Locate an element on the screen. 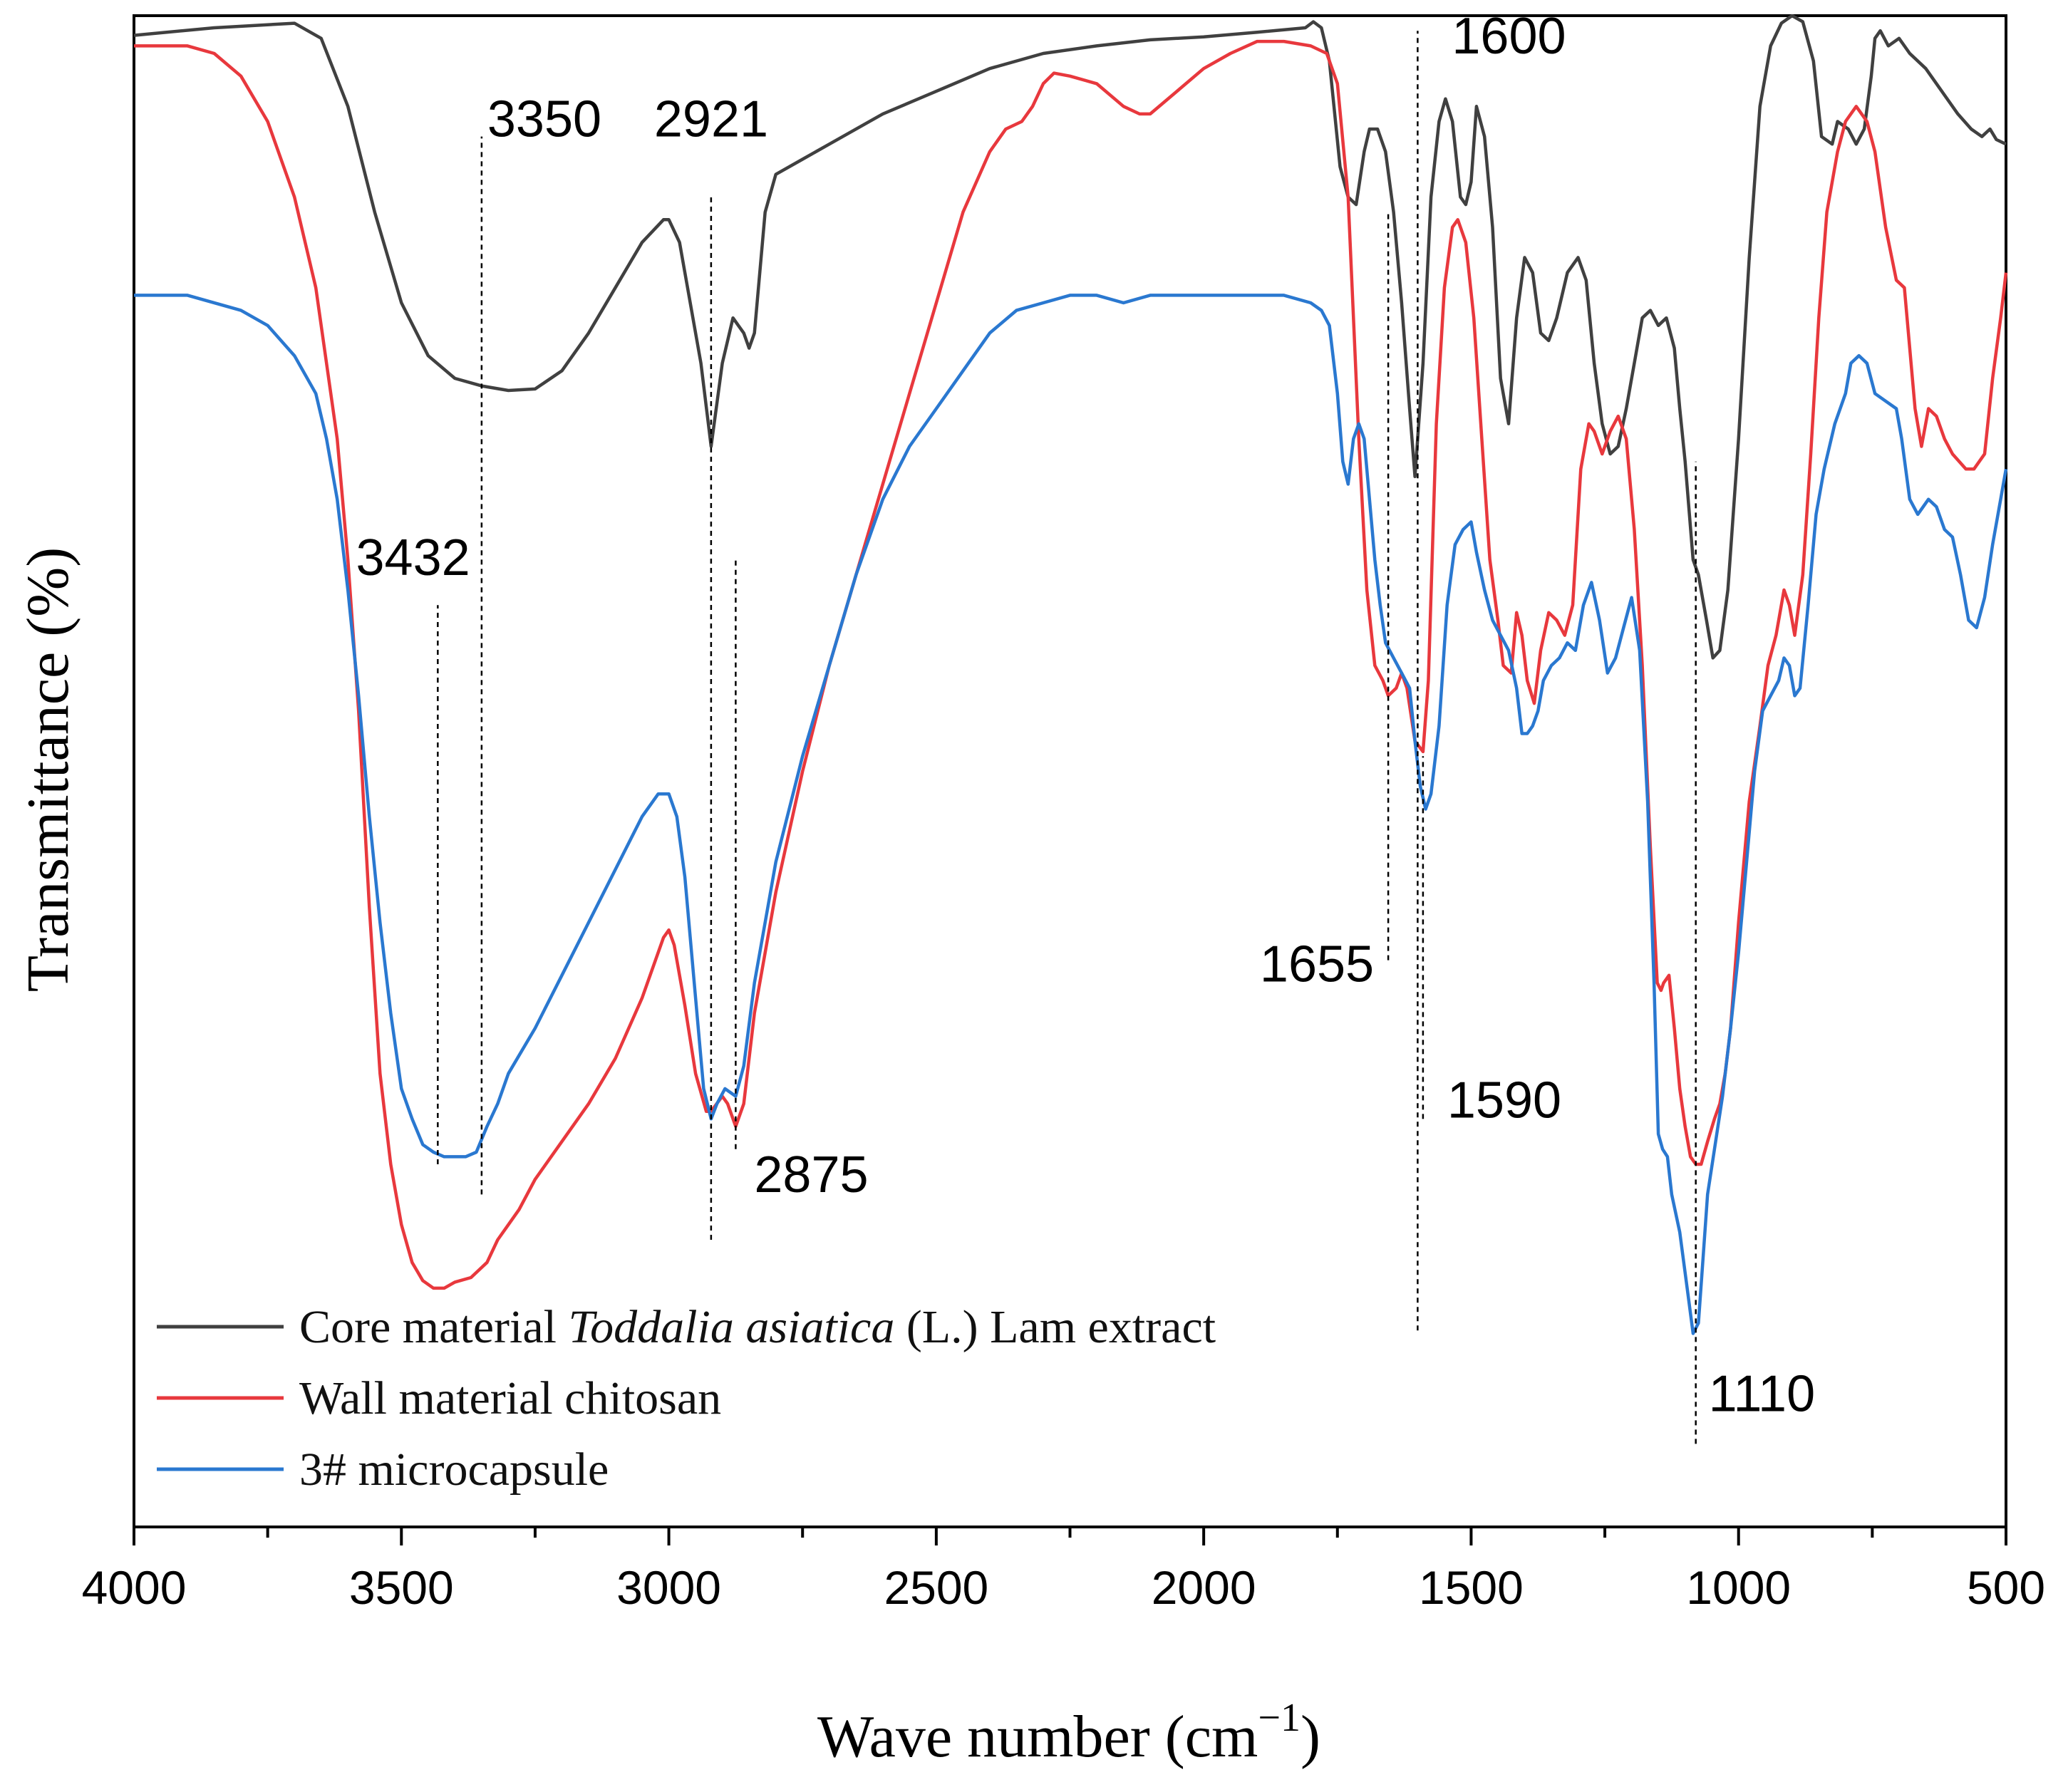  peak-label: 1590 is located at coordinates (1504, 1100).